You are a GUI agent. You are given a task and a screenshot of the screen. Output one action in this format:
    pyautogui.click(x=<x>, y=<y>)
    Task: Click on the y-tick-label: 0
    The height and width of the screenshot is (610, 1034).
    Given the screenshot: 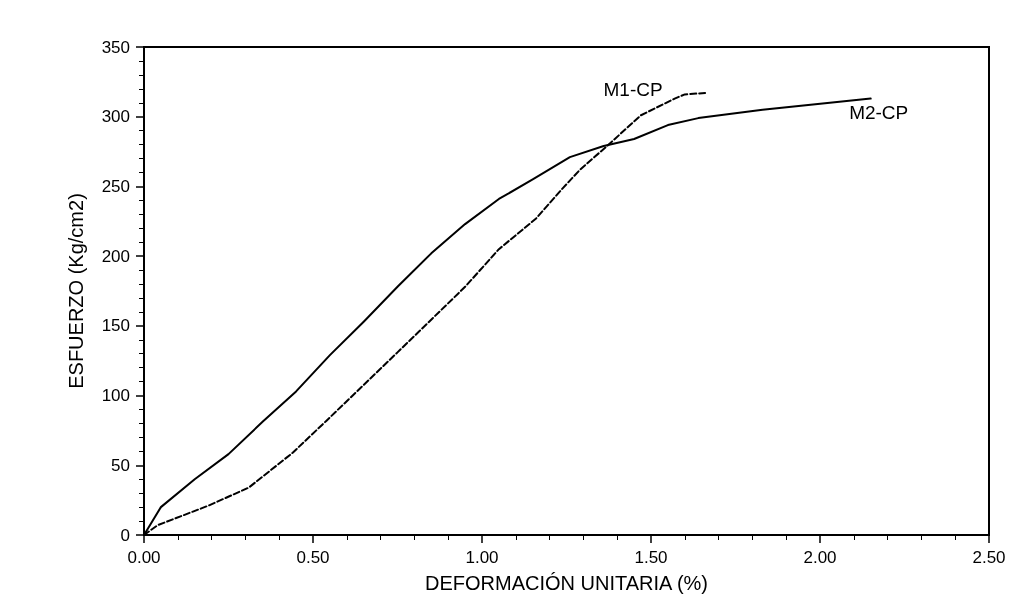 What is the action you would take?
    pyautogui.click(x=125, y=535)
    